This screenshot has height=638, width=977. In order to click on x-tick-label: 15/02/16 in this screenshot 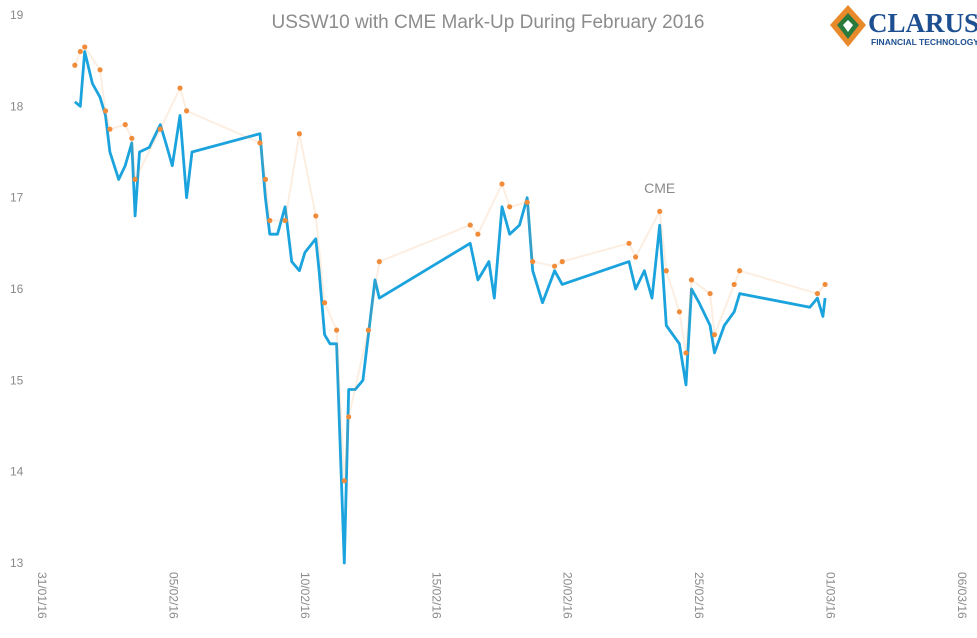, I will do `click(436, 595)`.